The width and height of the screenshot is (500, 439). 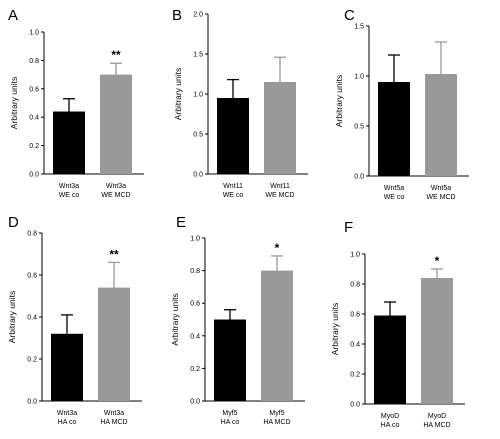 I want to click on panel-letter: D, so click(x=13, y=222).